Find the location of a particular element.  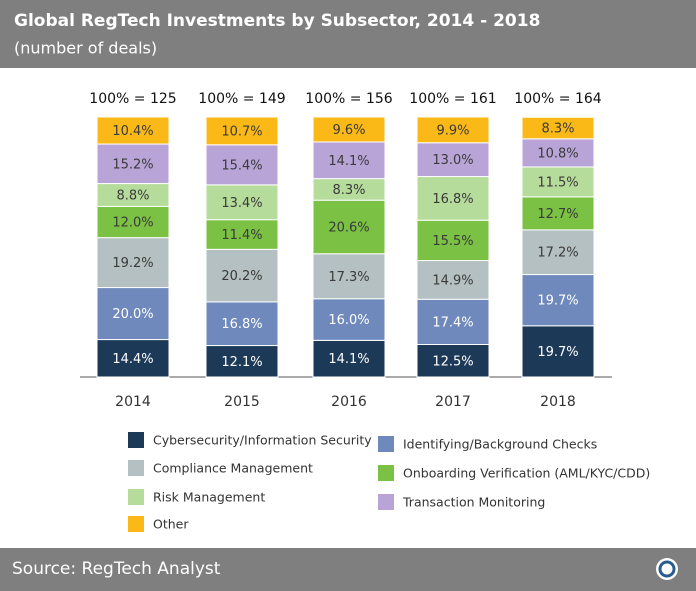

value-label: 17.3% is located at coordinates (348, 277).